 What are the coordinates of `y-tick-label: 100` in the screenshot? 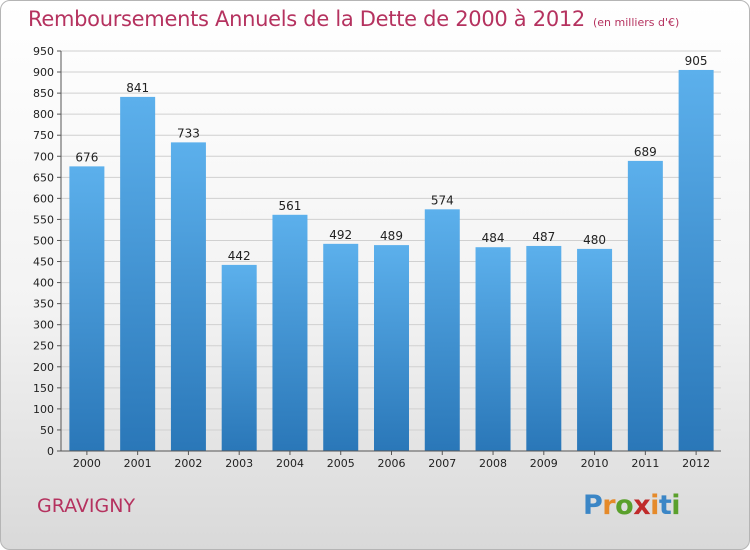 It's located at (43, 409).